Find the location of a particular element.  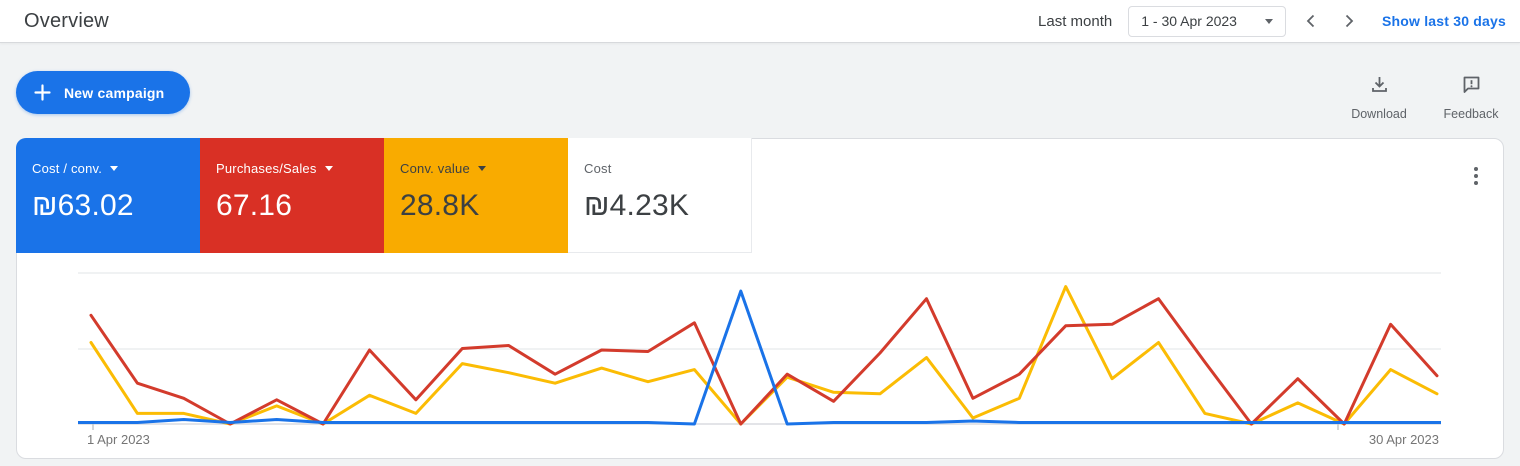

more-options-button is located at coordinates (1476, 176).